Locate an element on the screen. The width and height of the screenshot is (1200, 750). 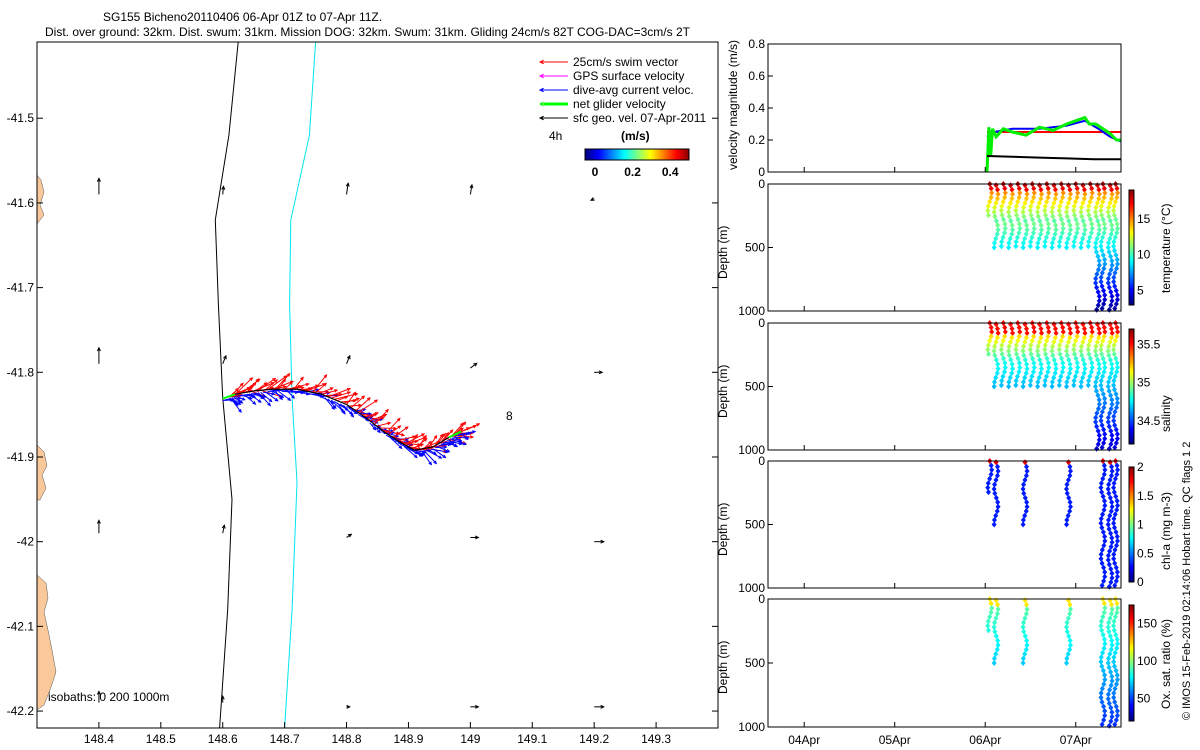
map-xtick-label-5: 148.9 is located at coordinates (408, 739).